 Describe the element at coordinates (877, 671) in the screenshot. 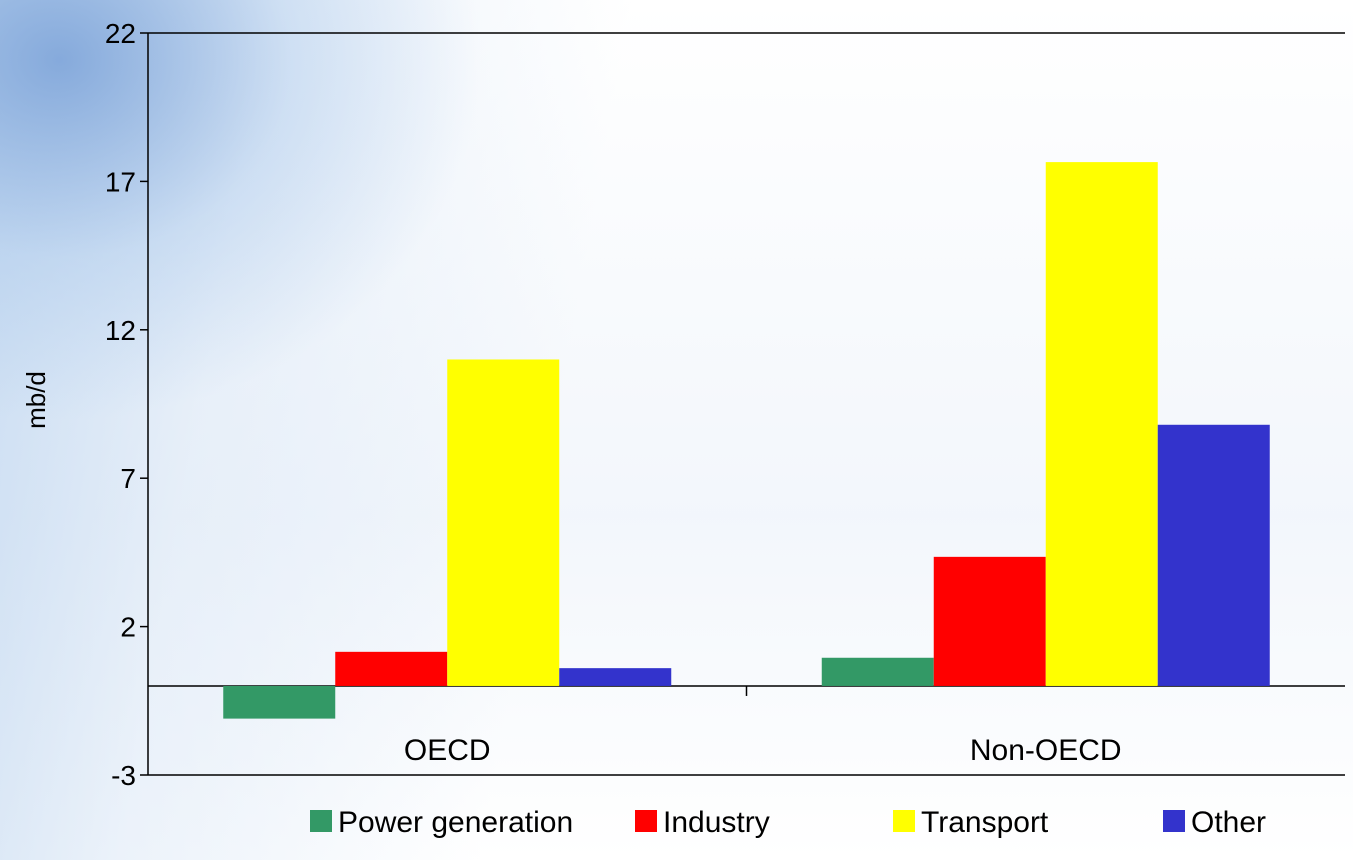

I see `bar-power-generation-non-oecd` at that location.